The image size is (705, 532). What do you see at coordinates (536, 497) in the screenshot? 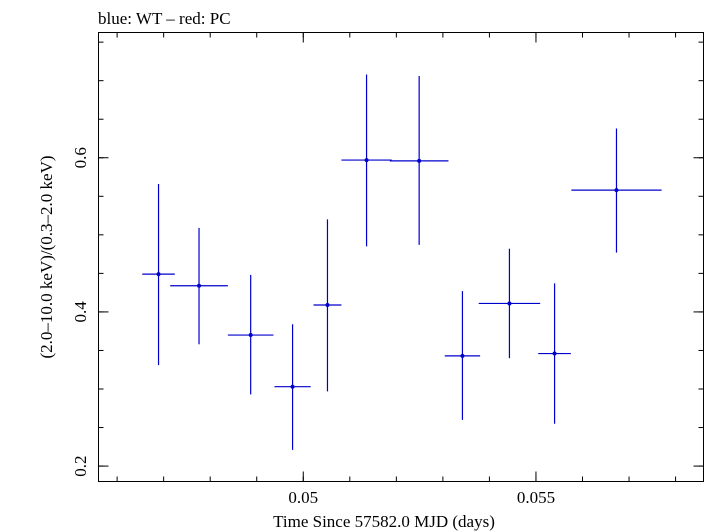
I see `x-tick-label: 0.055` at bounding box center [536, 497].